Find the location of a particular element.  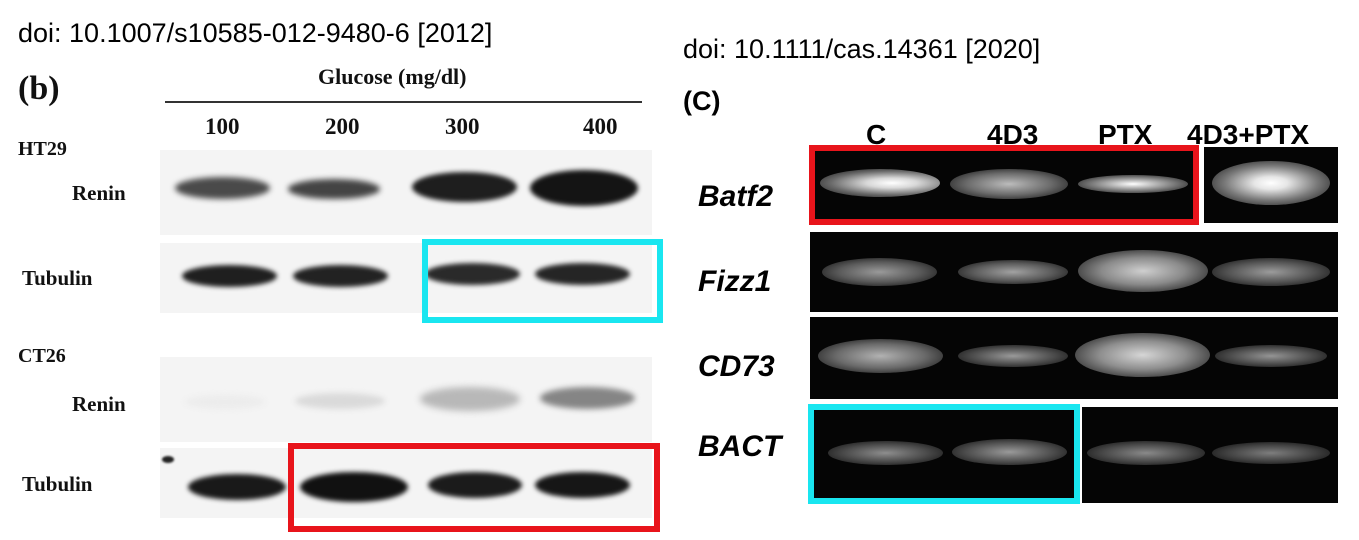

ct26-renin-strip is located at coordinates (406, 399).